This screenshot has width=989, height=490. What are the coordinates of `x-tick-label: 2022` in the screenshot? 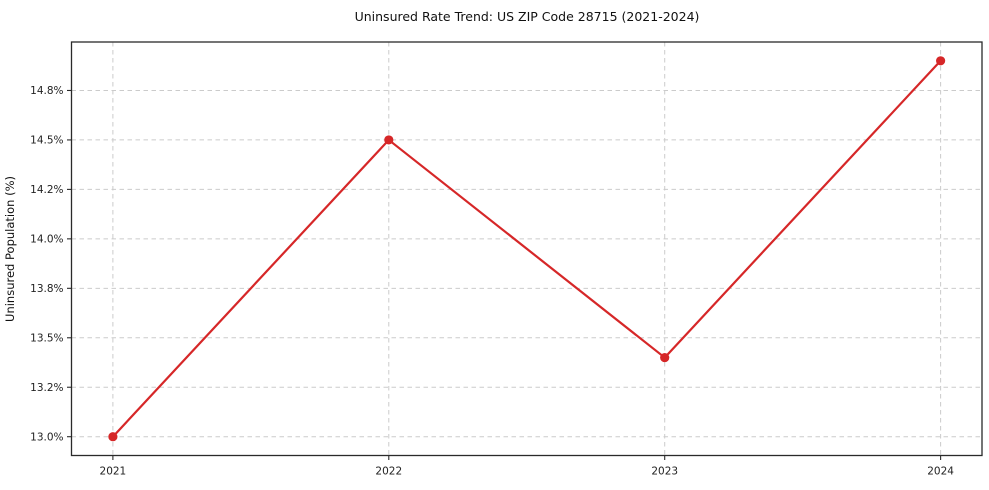 It's located at (388, 472).